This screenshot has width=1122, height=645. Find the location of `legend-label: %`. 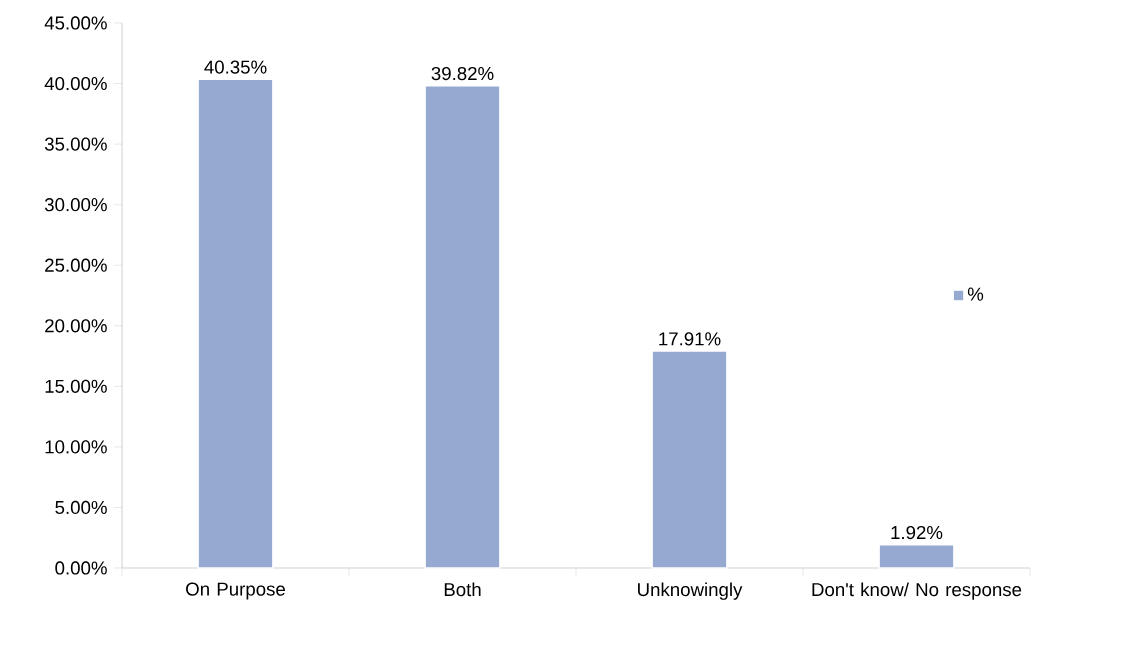

legend-label: % is located at coordinates (975, 294).